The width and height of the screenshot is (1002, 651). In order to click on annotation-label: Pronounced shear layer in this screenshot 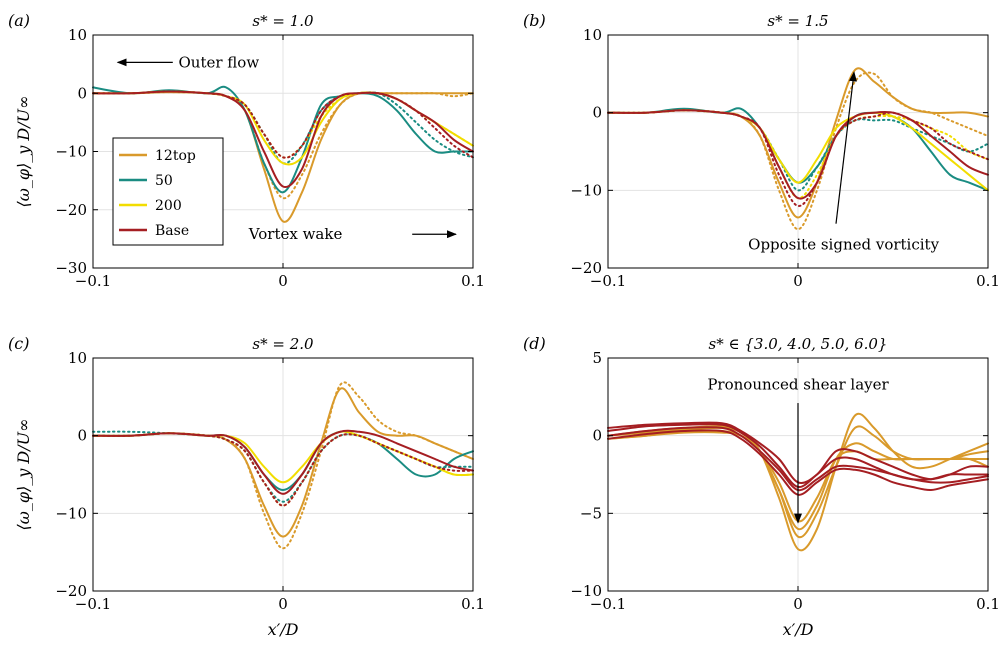, I will do `click(798, 384)`.